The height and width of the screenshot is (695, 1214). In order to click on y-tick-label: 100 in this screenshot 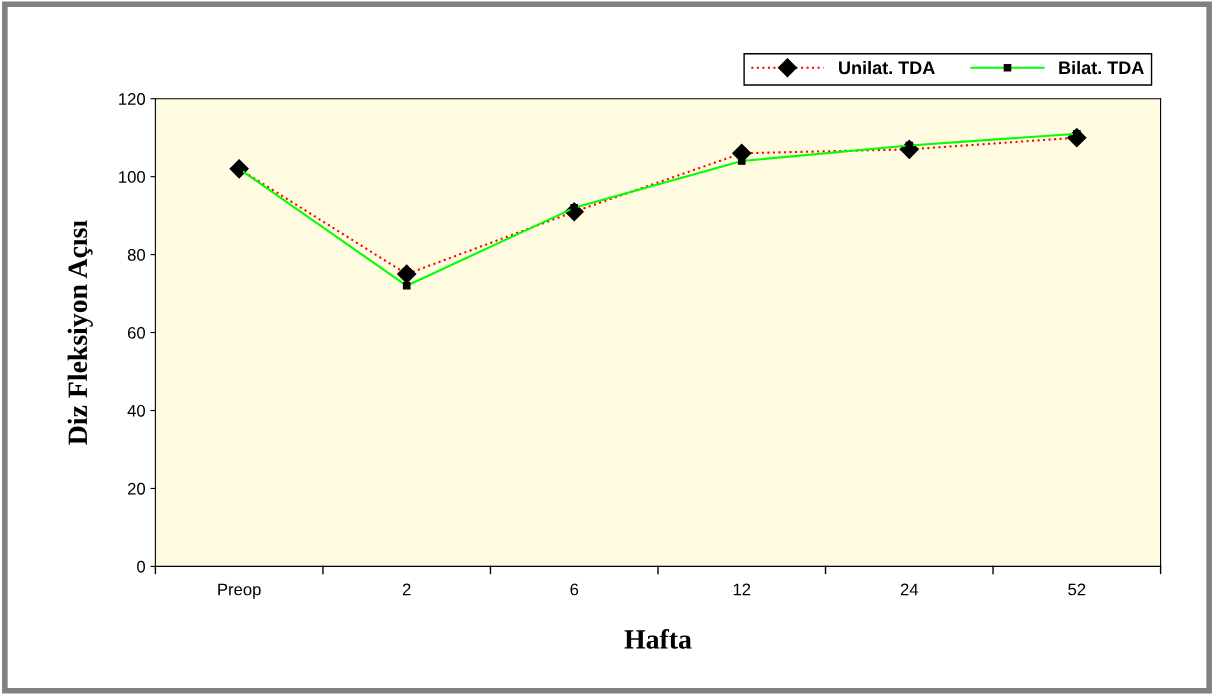, I will do `click(132, 177)`.